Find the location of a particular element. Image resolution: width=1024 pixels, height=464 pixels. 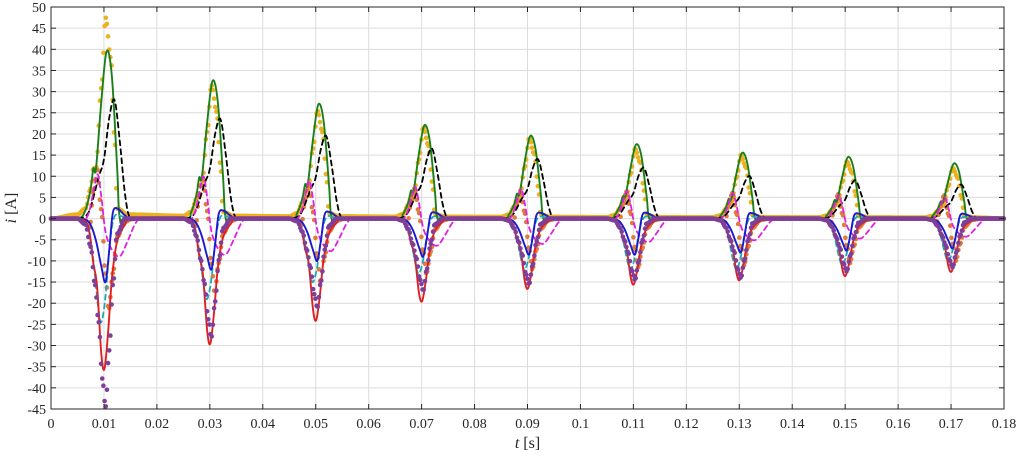

x-tick-label: 0.11 is located at coordinates (633, 424).